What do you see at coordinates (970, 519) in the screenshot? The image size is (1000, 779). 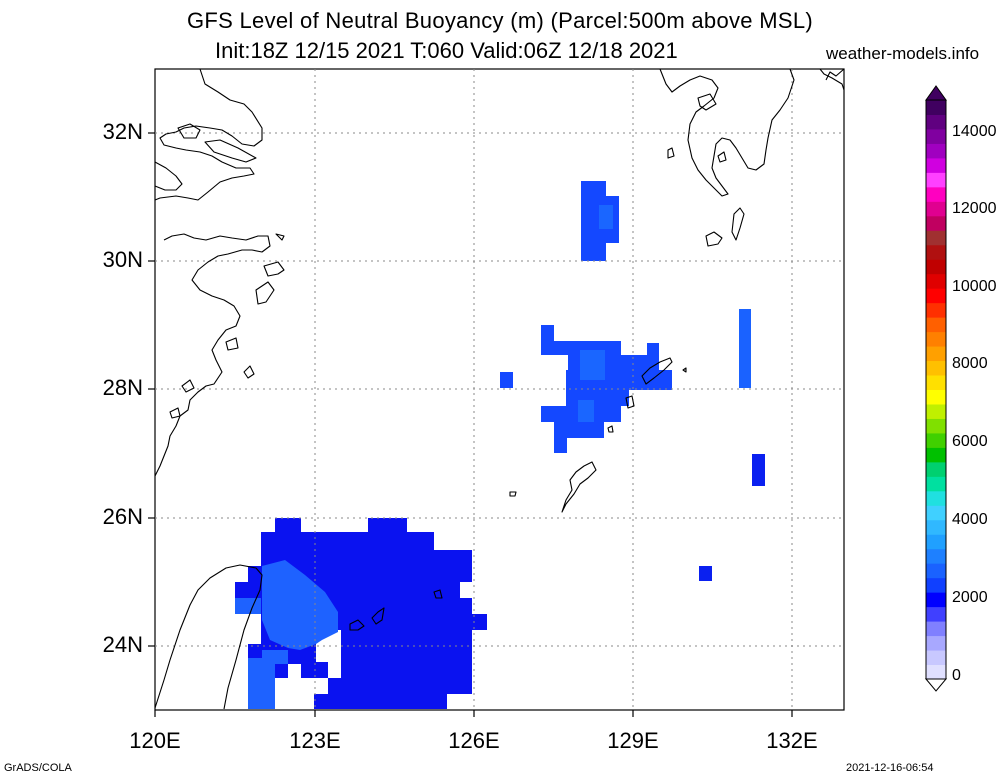 I see `colorbar-label-4000: 4000` at bounding box center [970, 519].